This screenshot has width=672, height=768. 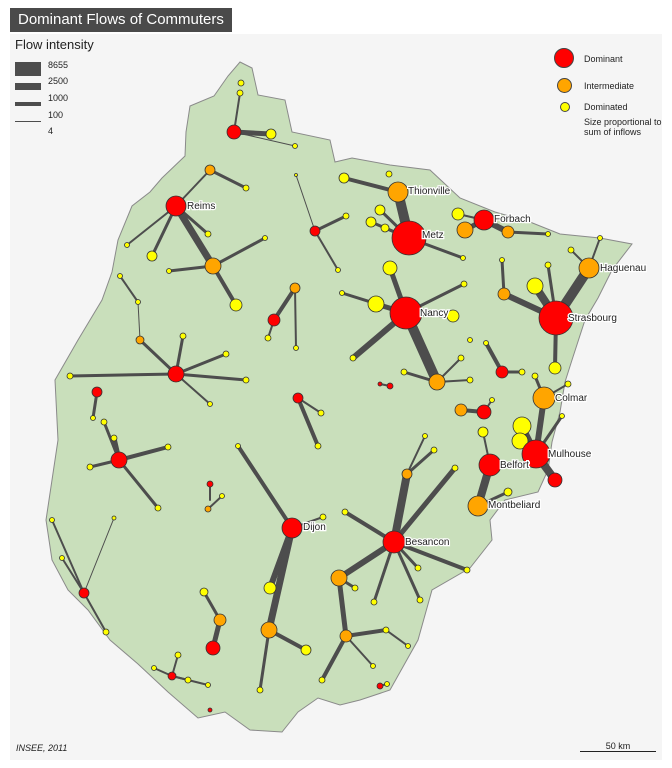 What do you see at coordinates (314, 527) in the screenshot?
I see `city-label-dijon: Dijon` at bounding box center [314, 527].